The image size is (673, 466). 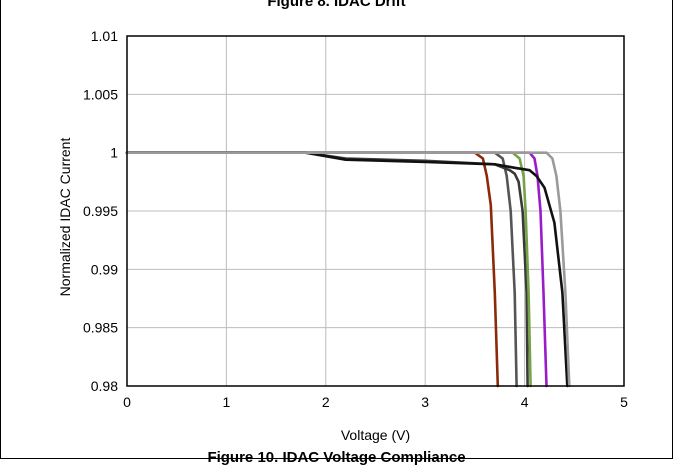 What do you see at coordinates (127, 402) in the screenshot?
I see `x-tick-label: 0` at bounding box center [127, 402].